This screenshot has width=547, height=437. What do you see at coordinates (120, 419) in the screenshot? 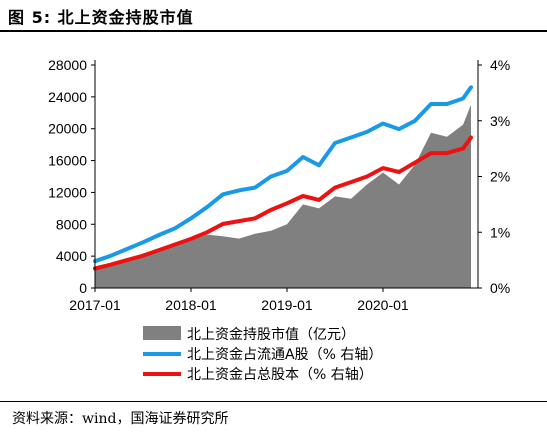
I see `source-note: 资料来源：wind，国海证券研究所` at bounding box center [120, 419].